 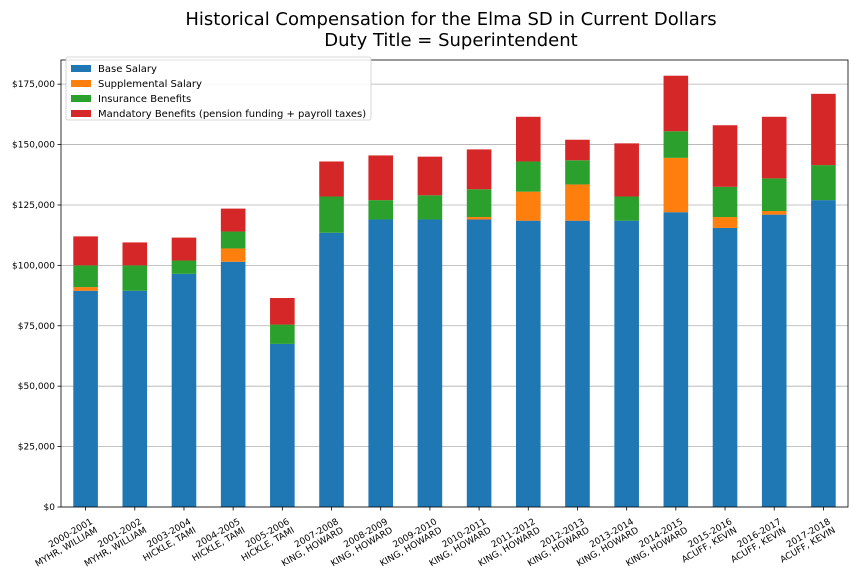 What do you see at coordinates (33, 266) in the screenshot?
I see `y-tick-label: $100,000` at bounding box center [33, 266].